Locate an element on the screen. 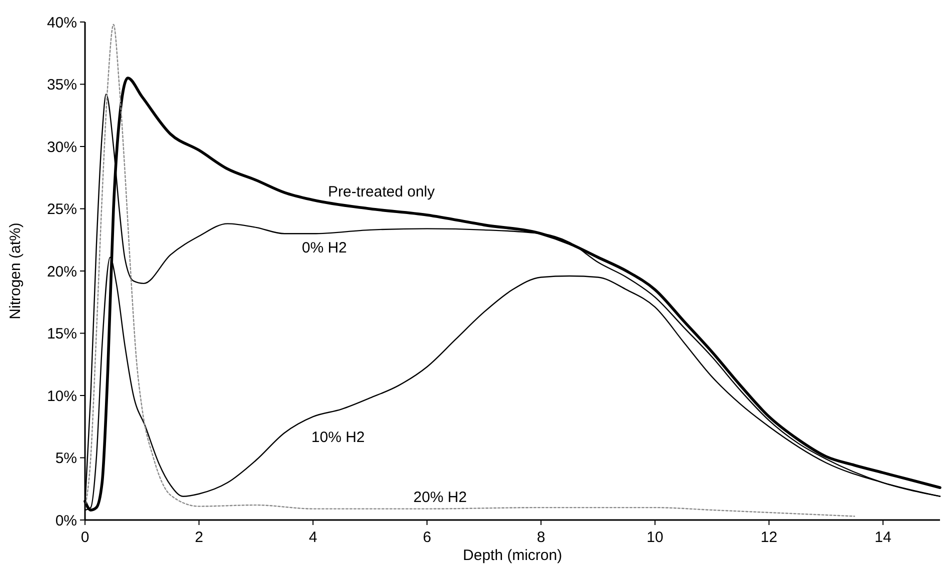 The width and height of the screenshot is (944, 580). x-tick-label: 14 is located at coordinates (883, 537).